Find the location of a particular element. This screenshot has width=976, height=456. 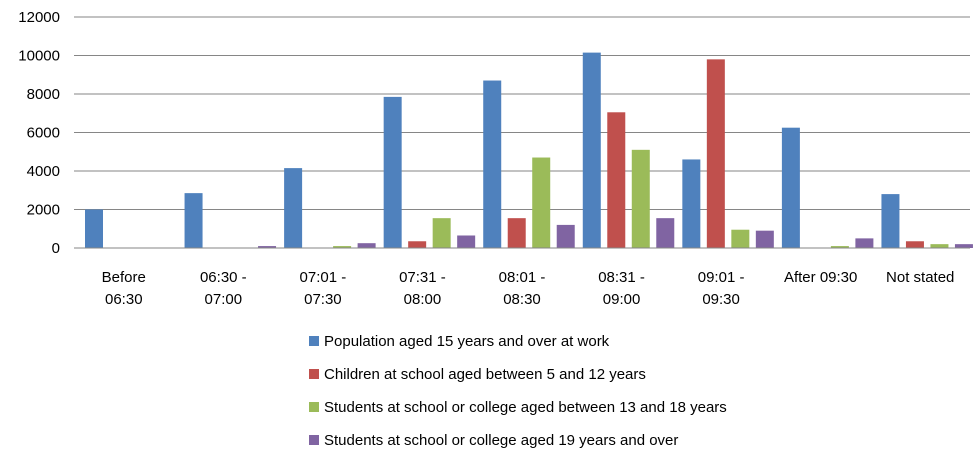

x-tick-label-line: 09:01 - is located at coordinates (721, 277).